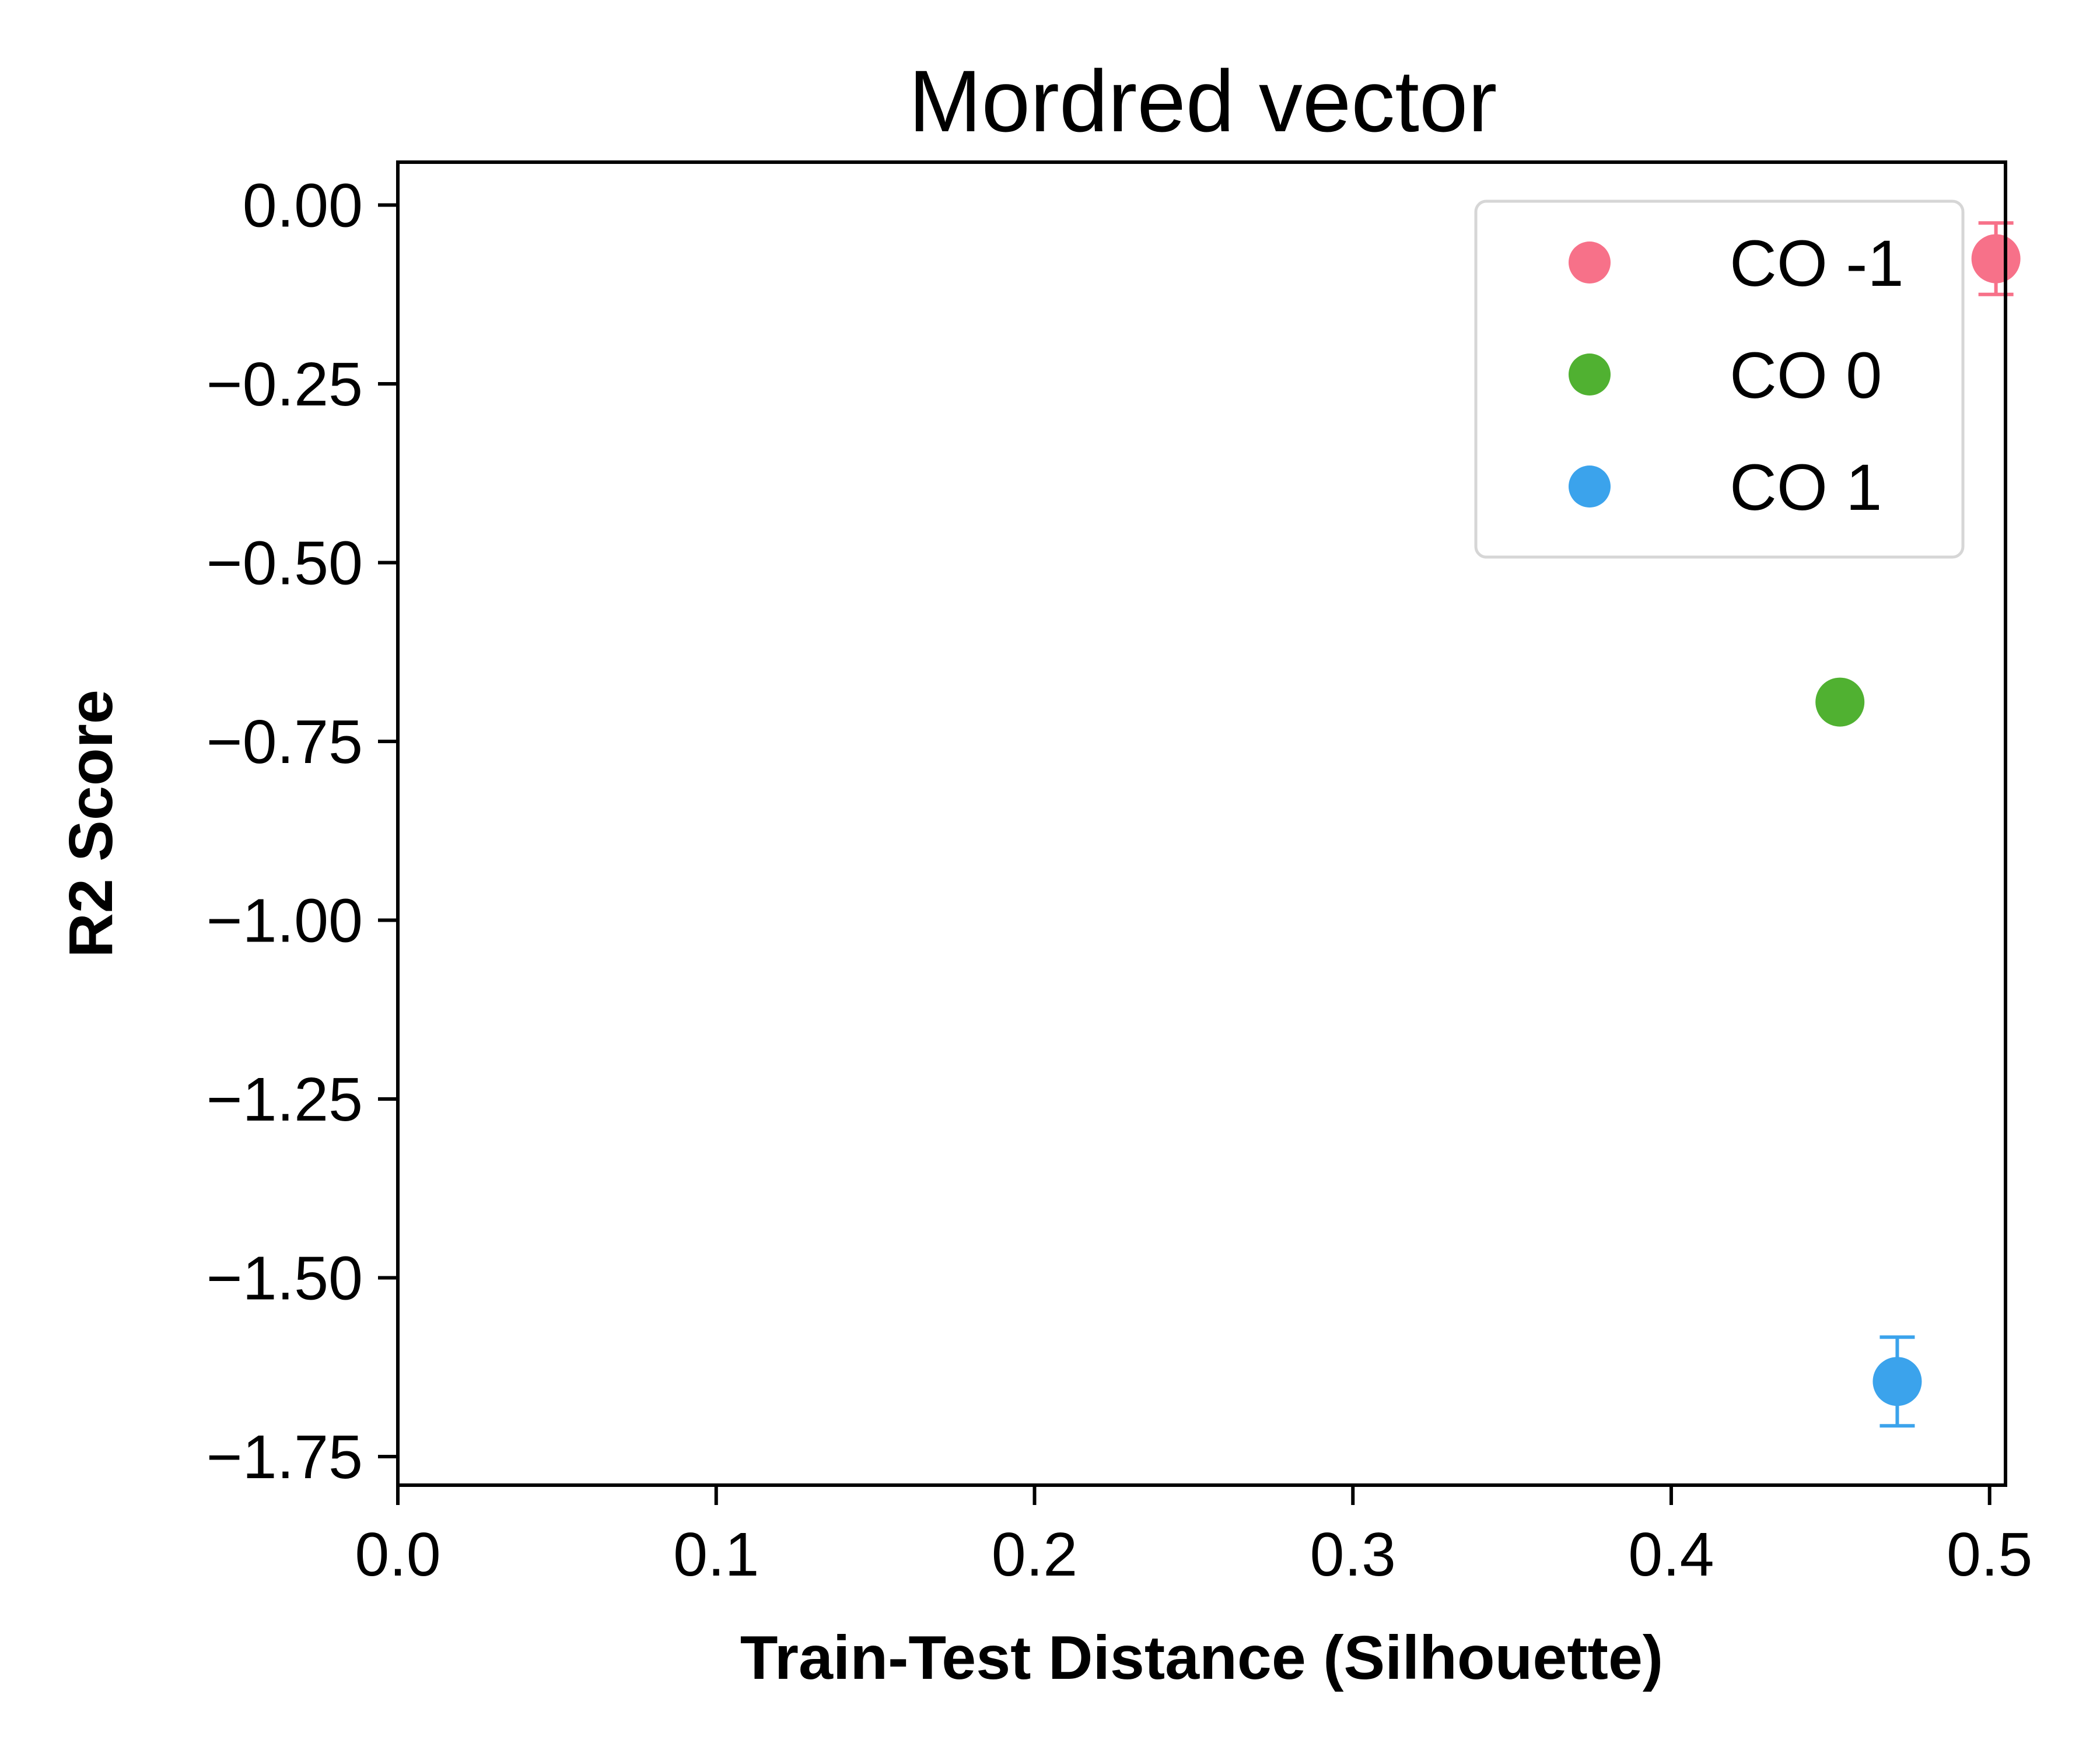  Describe the element at coordinates (91, 824) in the screenshot. I see `y-axis-label: R2 Score` at that location.